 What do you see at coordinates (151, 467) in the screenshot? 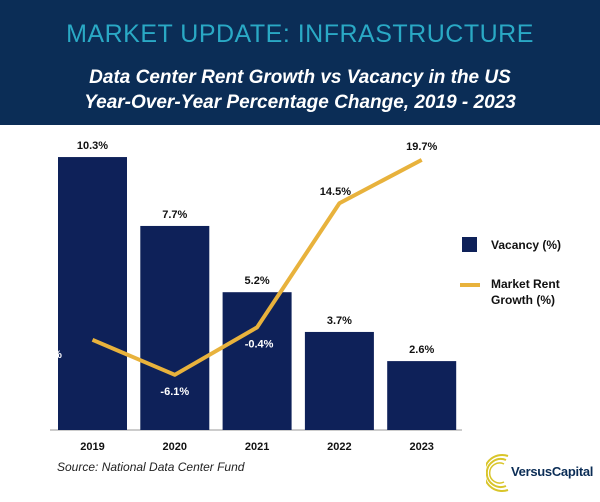
I see `source-note: Source: National Data Center Fund` at bounding box center [151, 467].